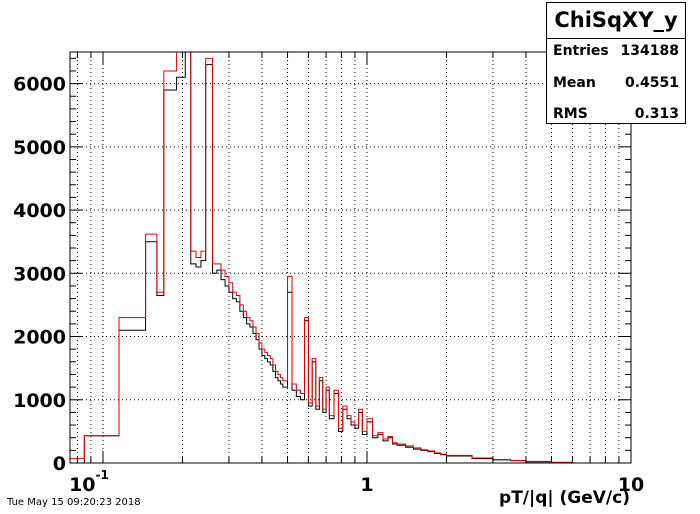 Image resolution: width=700 pixels, height=514 pixels. Describe the element at coordinates (616, 51) in the screenshot. I see `stats-row-entries: Entries 134188` at that location.